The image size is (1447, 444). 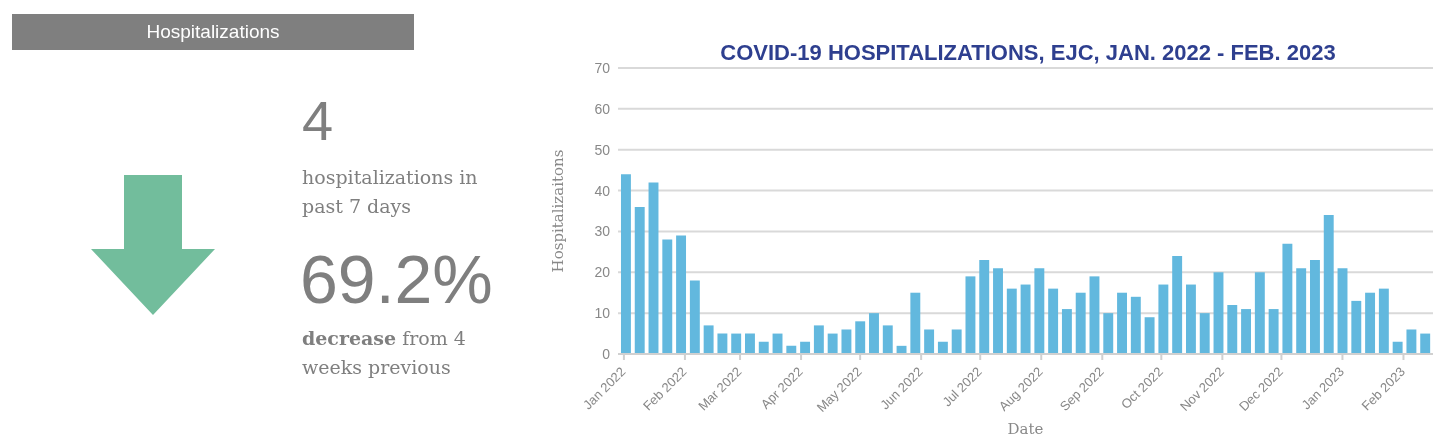 What do you see at coordinates (349, 338) in the screenshot?
I see `text: decrease` at bounding box center [349, 338].